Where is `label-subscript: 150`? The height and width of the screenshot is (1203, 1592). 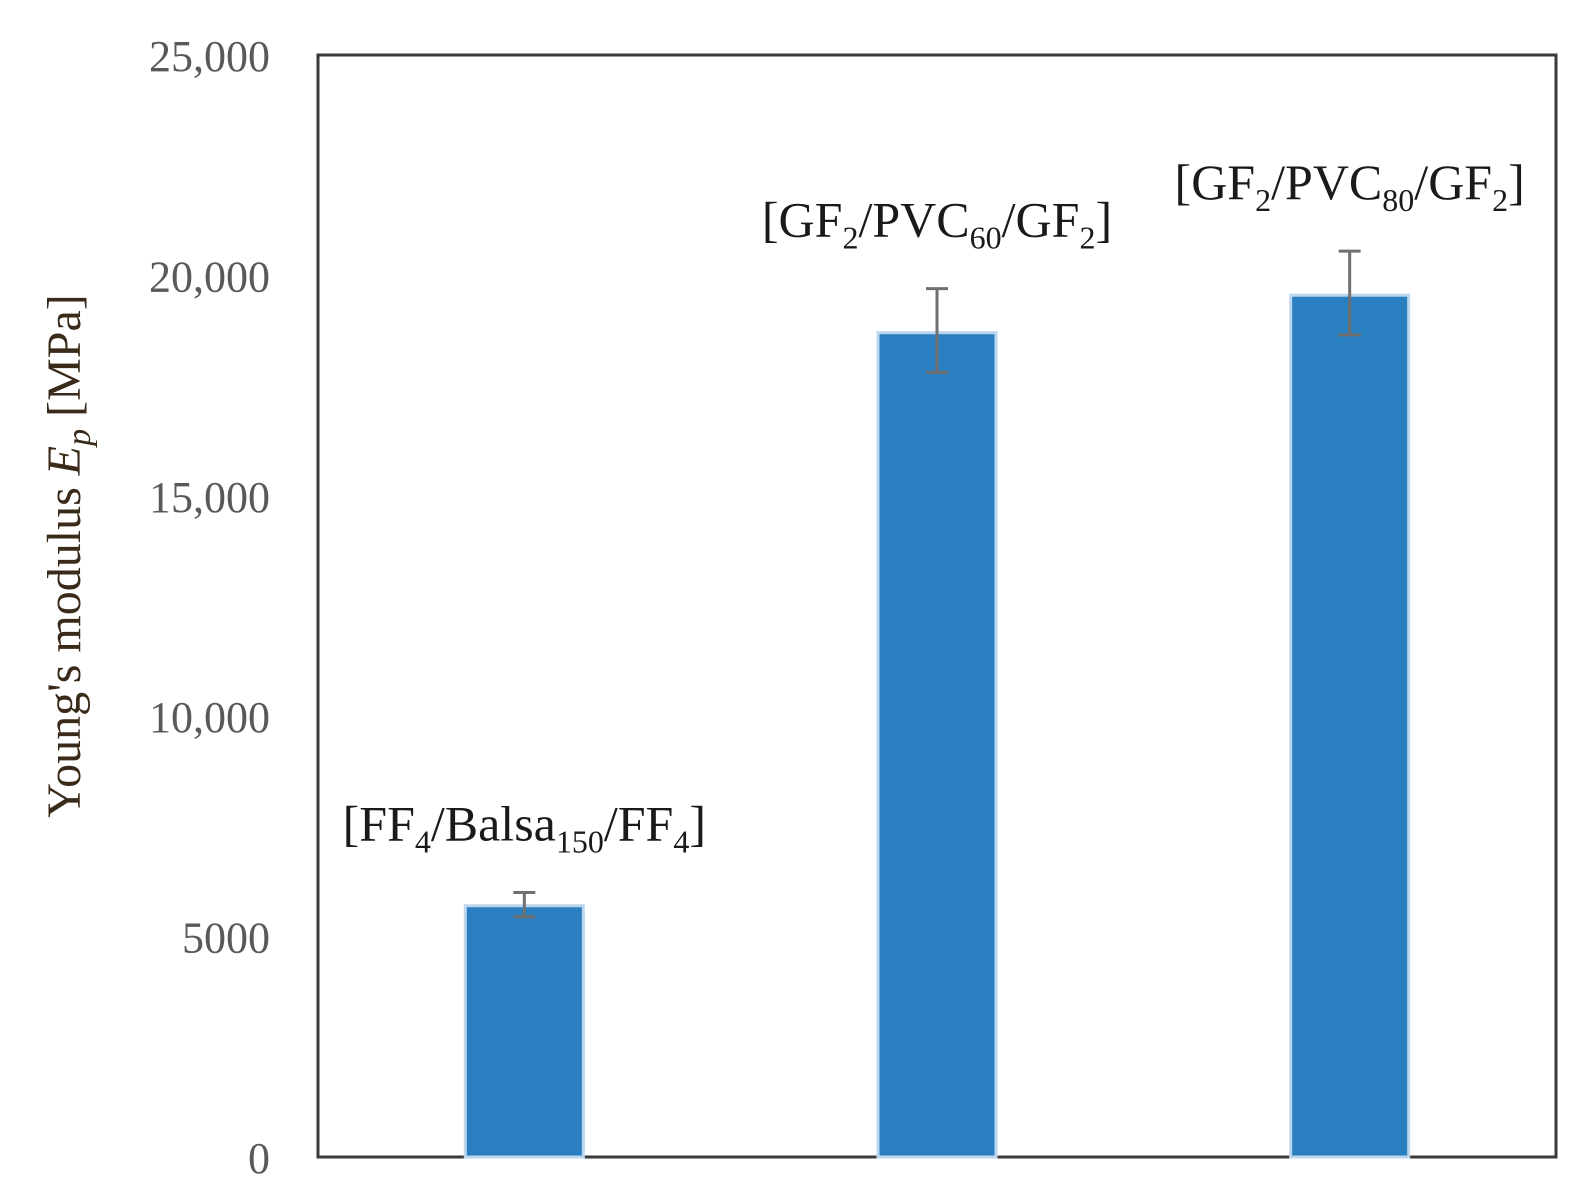 label-subscript: 150 is located at coordinates (580, 842).